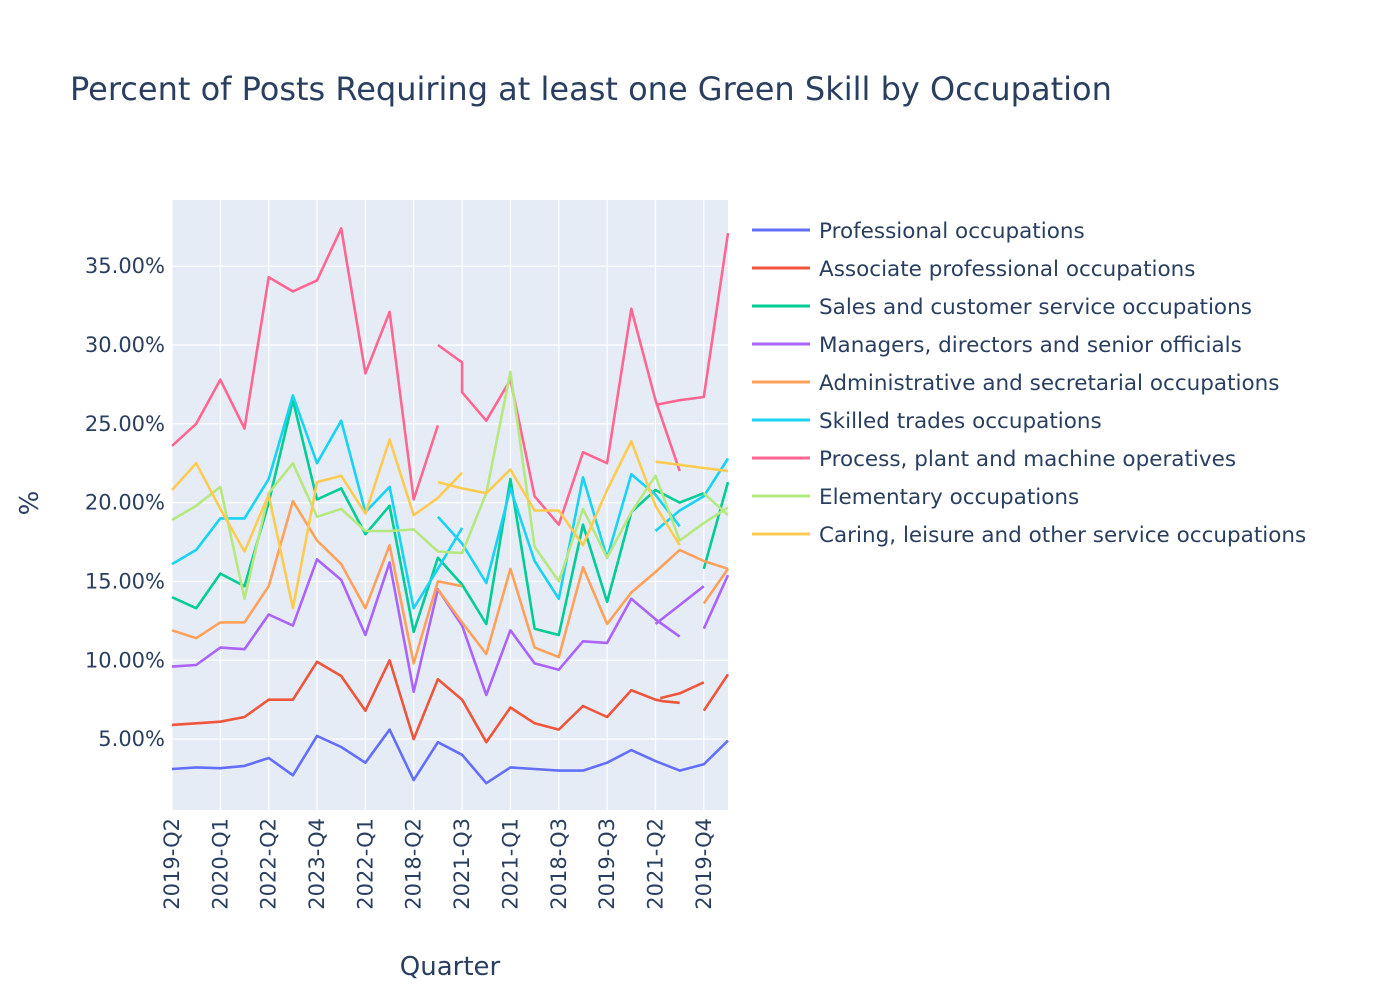 The height and width of the screenshot is (1000, 1400). I want to click on x-tick-label: 2021-Q2, so click(655, 864).